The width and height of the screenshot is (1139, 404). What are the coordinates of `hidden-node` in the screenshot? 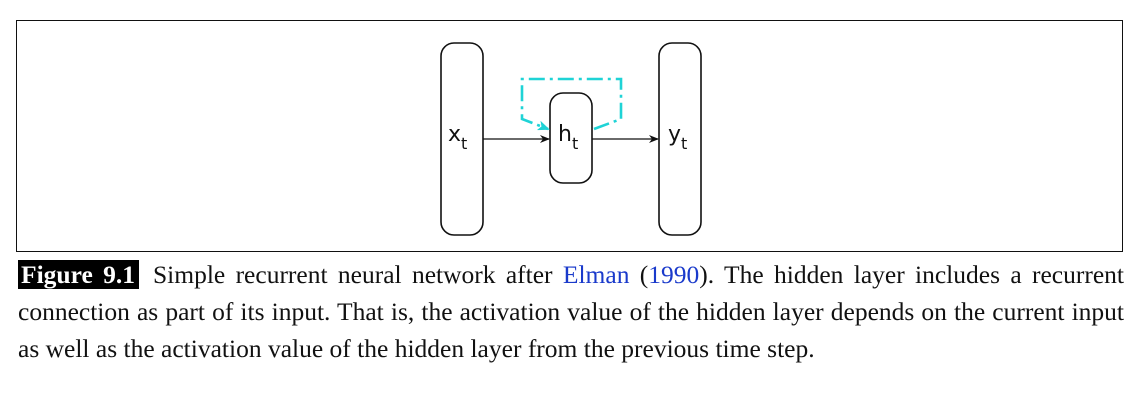 It's located at (571, 138).